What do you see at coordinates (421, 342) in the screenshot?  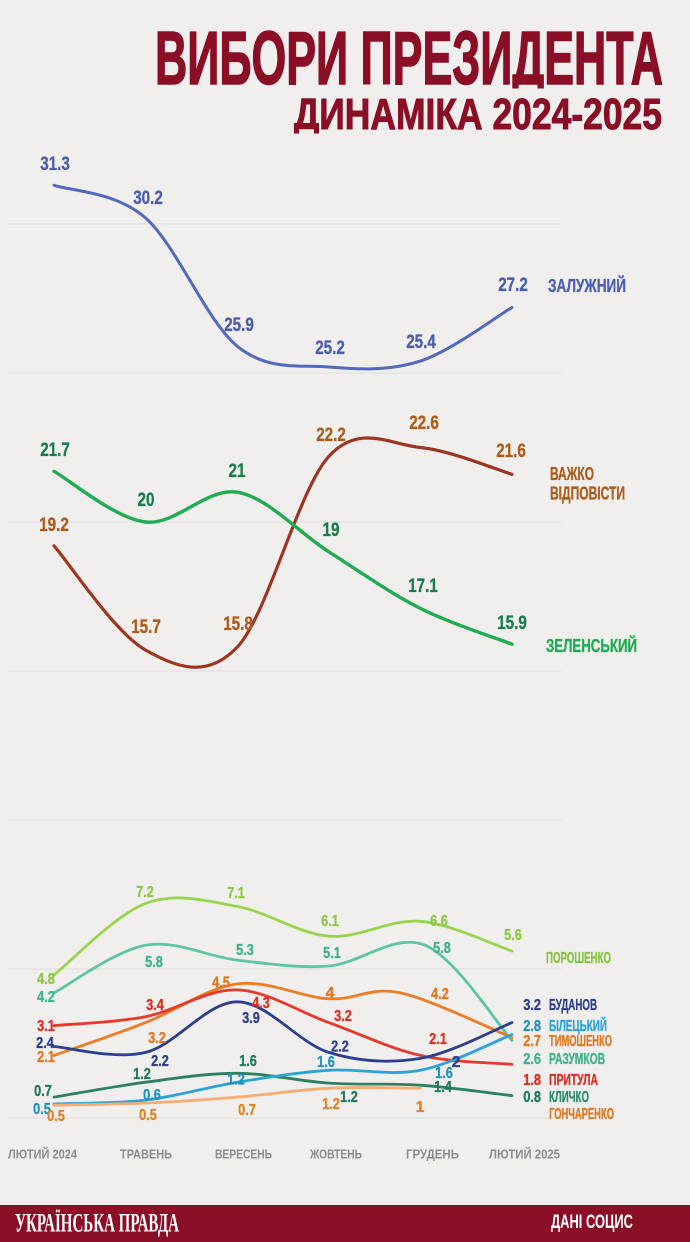 I see `svg-text: 25.4` at bounding box center [421, 342].